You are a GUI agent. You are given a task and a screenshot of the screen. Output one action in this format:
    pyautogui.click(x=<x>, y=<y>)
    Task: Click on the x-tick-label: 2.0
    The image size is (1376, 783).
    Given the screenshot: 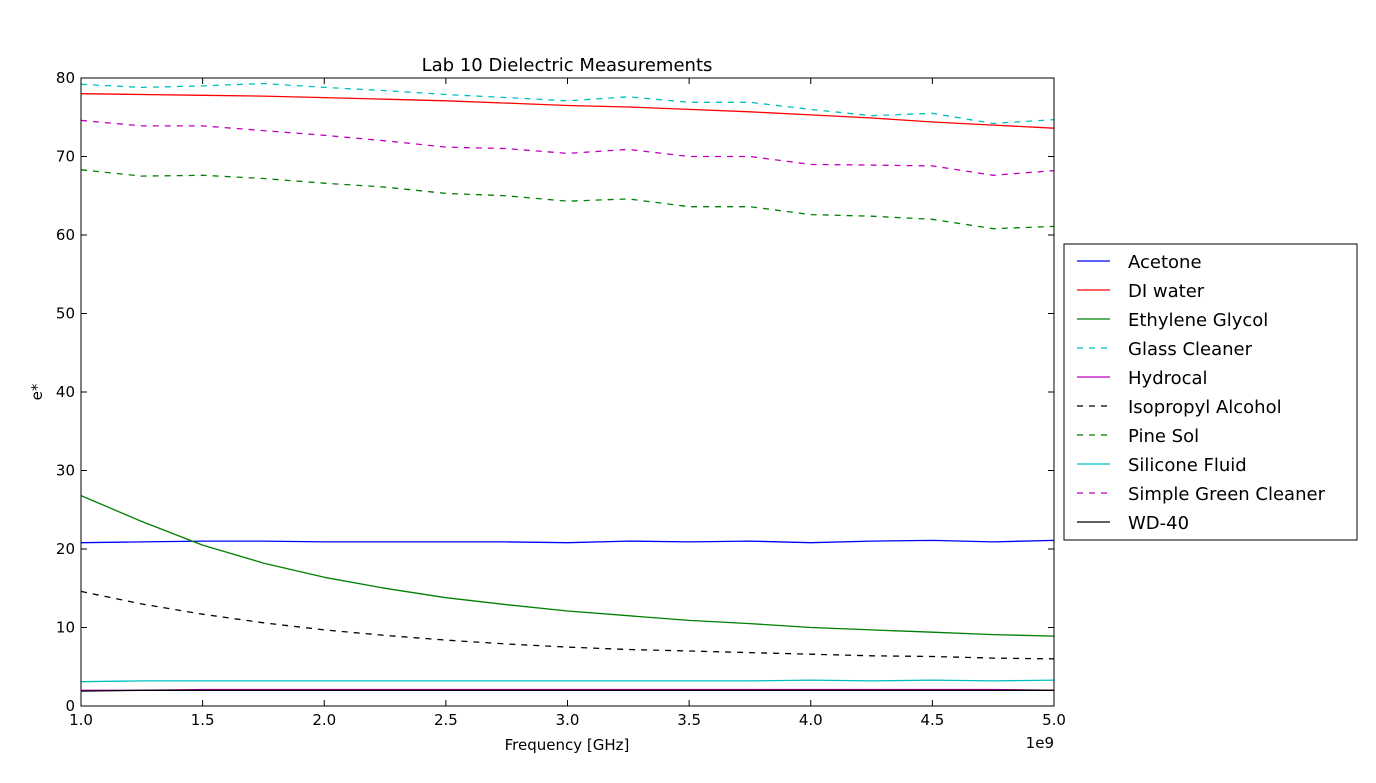 What is the action you would take?
    pyautogui.click(x=324, y=720)
    